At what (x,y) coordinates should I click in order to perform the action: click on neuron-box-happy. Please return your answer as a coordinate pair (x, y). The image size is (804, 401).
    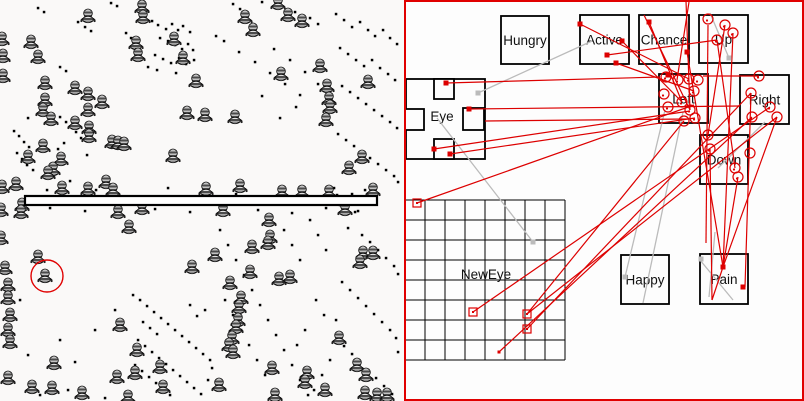
    Looking at the image, I should click on (645, 279).